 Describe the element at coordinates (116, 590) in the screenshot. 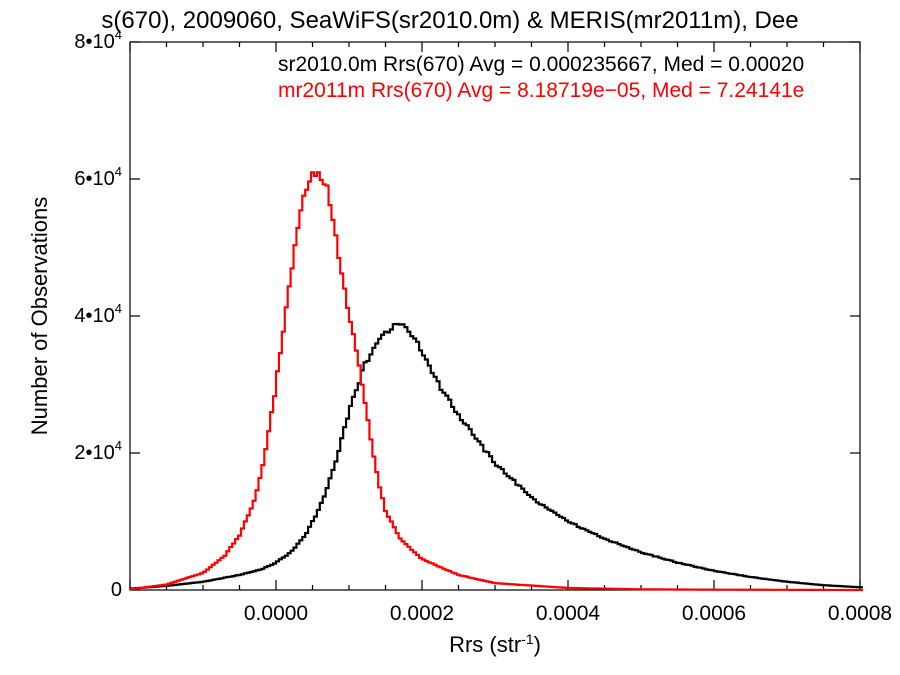

I see `y-tick-label: 0` at that location.